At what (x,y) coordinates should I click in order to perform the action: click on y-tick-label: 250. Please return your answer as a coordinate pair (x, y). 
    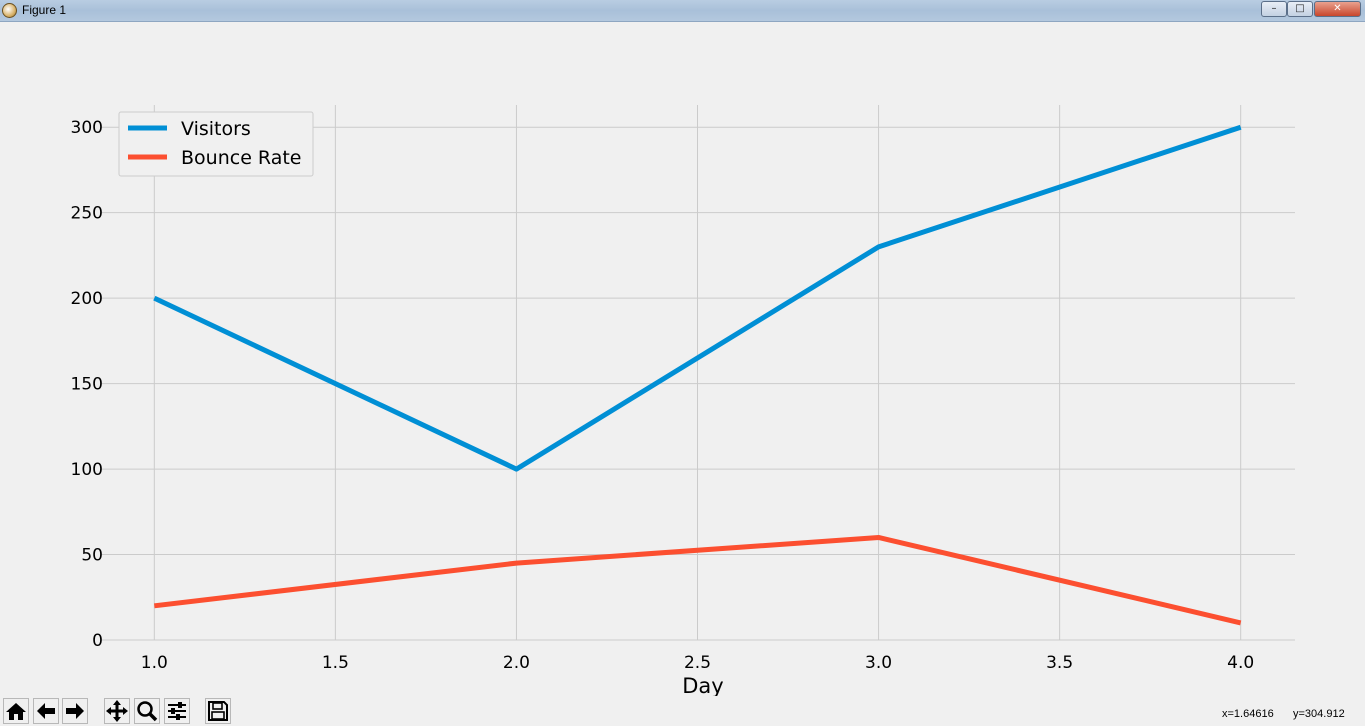
    Looking at the image, I should click on (87, 214).